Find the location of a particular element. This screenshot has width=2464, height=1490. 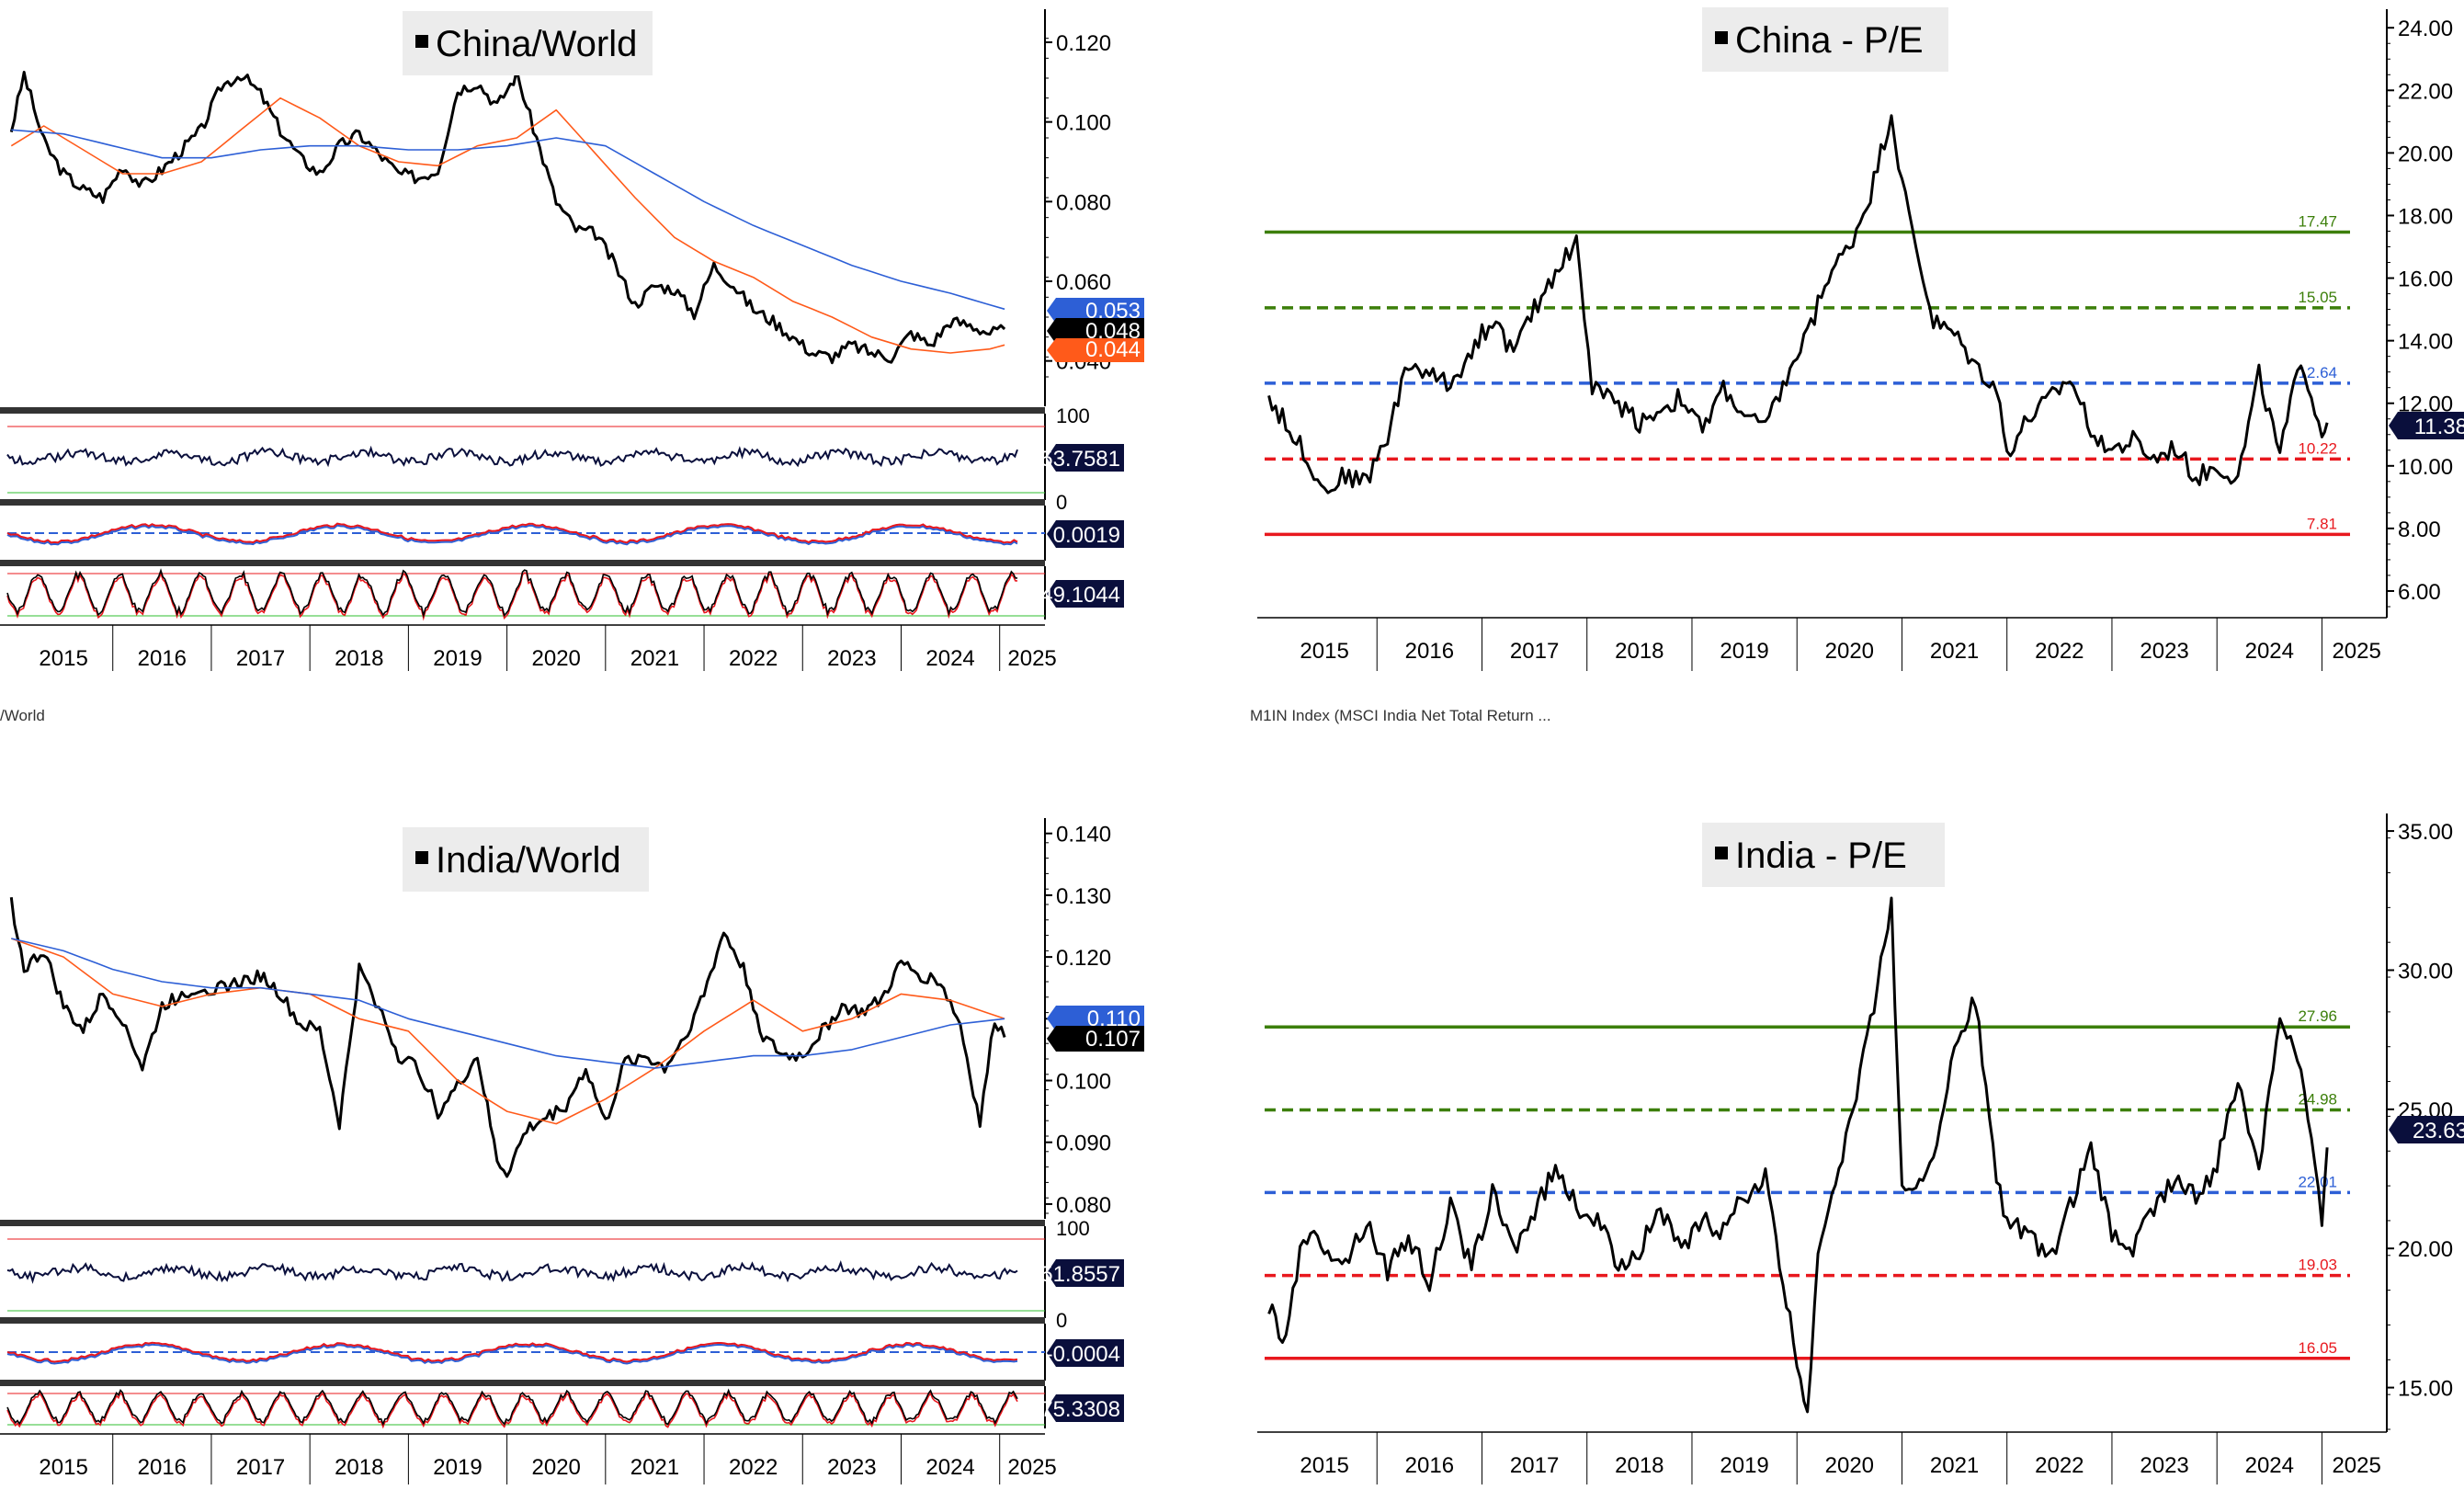

y-tick-label: 0.100 is located at coordinates (1083, 1082).